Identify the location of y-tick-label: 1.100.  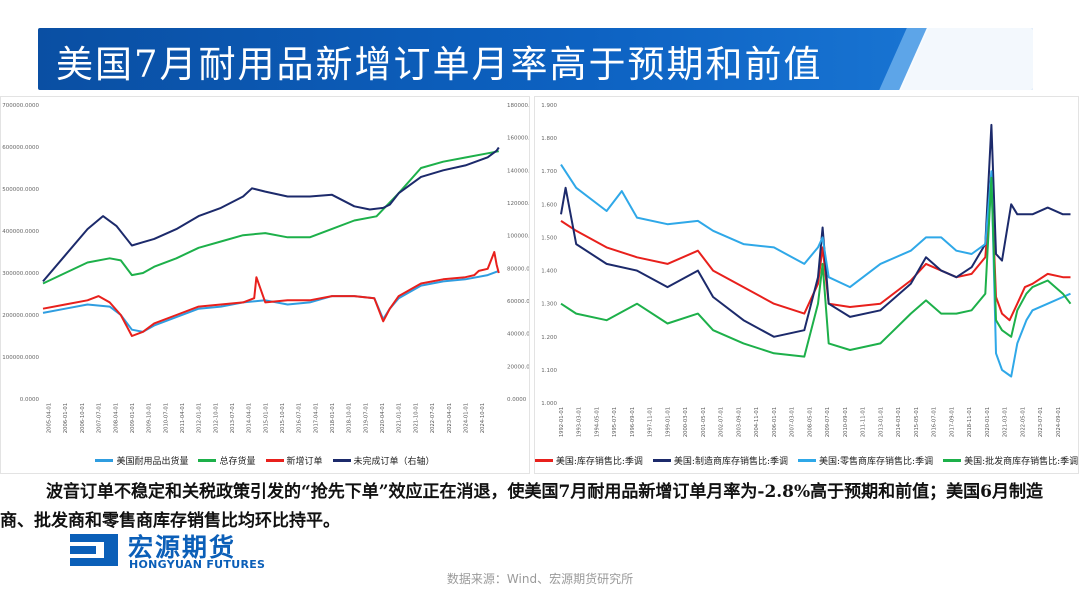
(549, 371).